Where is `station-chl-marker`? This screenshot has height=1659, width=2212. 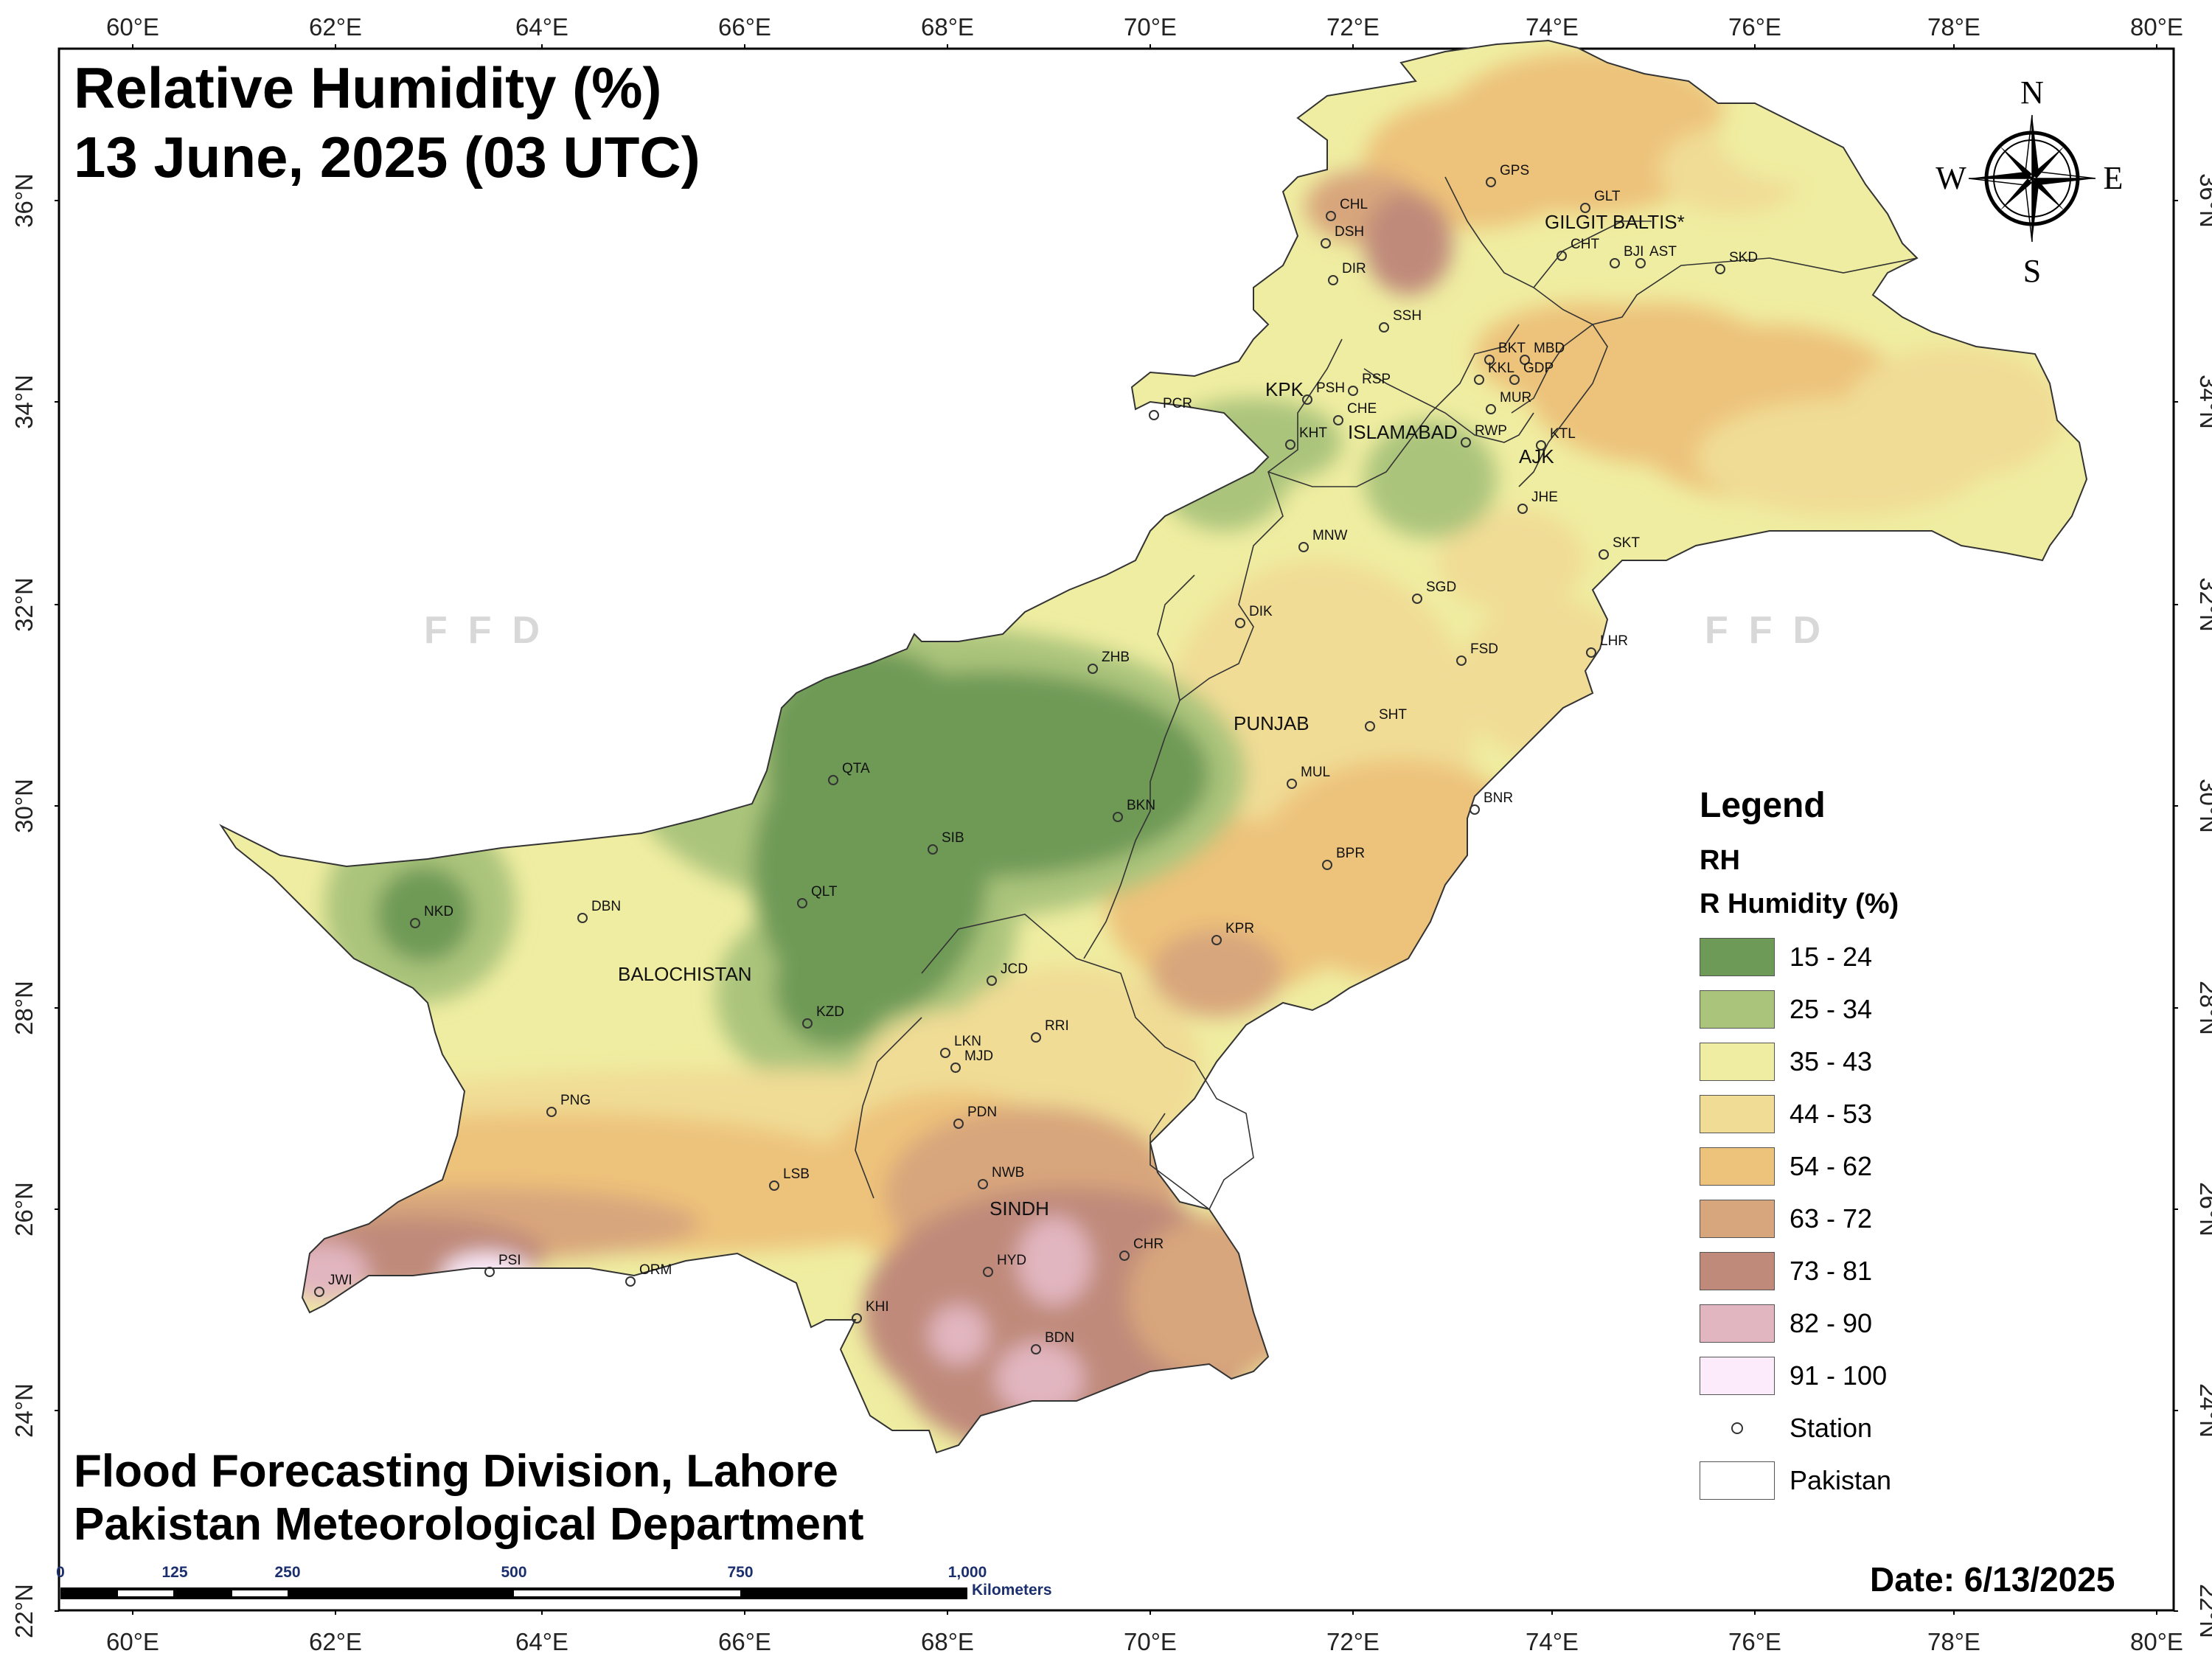 station-chl-marker is located at coordinates (1331, 216).